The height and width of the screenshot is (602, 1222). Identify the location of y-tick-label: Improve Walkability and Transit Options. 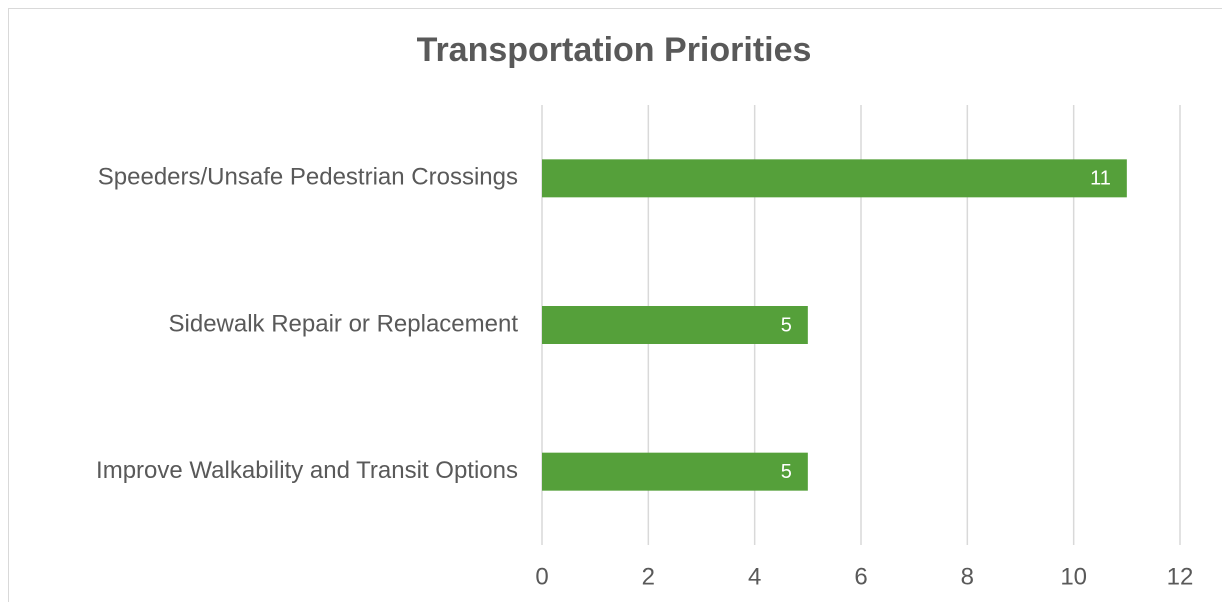
(307, 470).